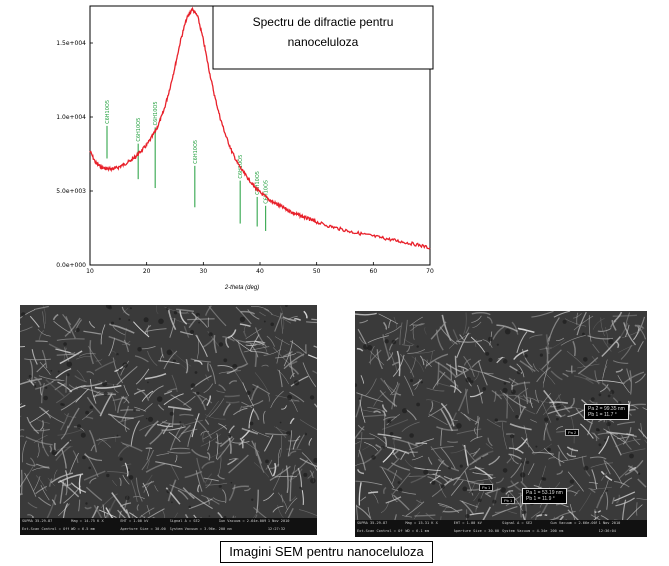 The height and width of the screenshot is (566, 669). Describe the element at coordinates (323, 22) in the screenshot. I see `chart-title-line-1: Spectru de difractie pentru` at that location.